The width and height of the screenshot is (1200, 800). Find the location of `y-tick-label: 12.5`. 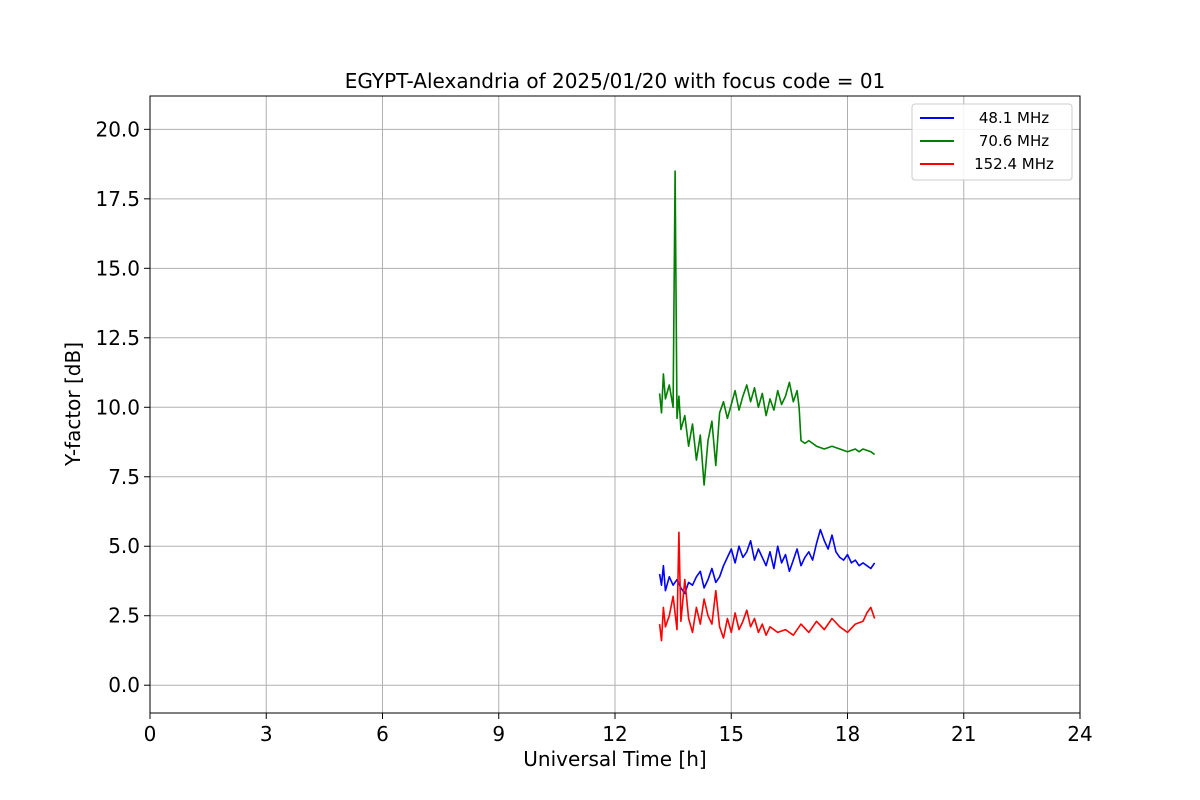

y-tick-label: 12.5 is located at coordinates (117, 338).